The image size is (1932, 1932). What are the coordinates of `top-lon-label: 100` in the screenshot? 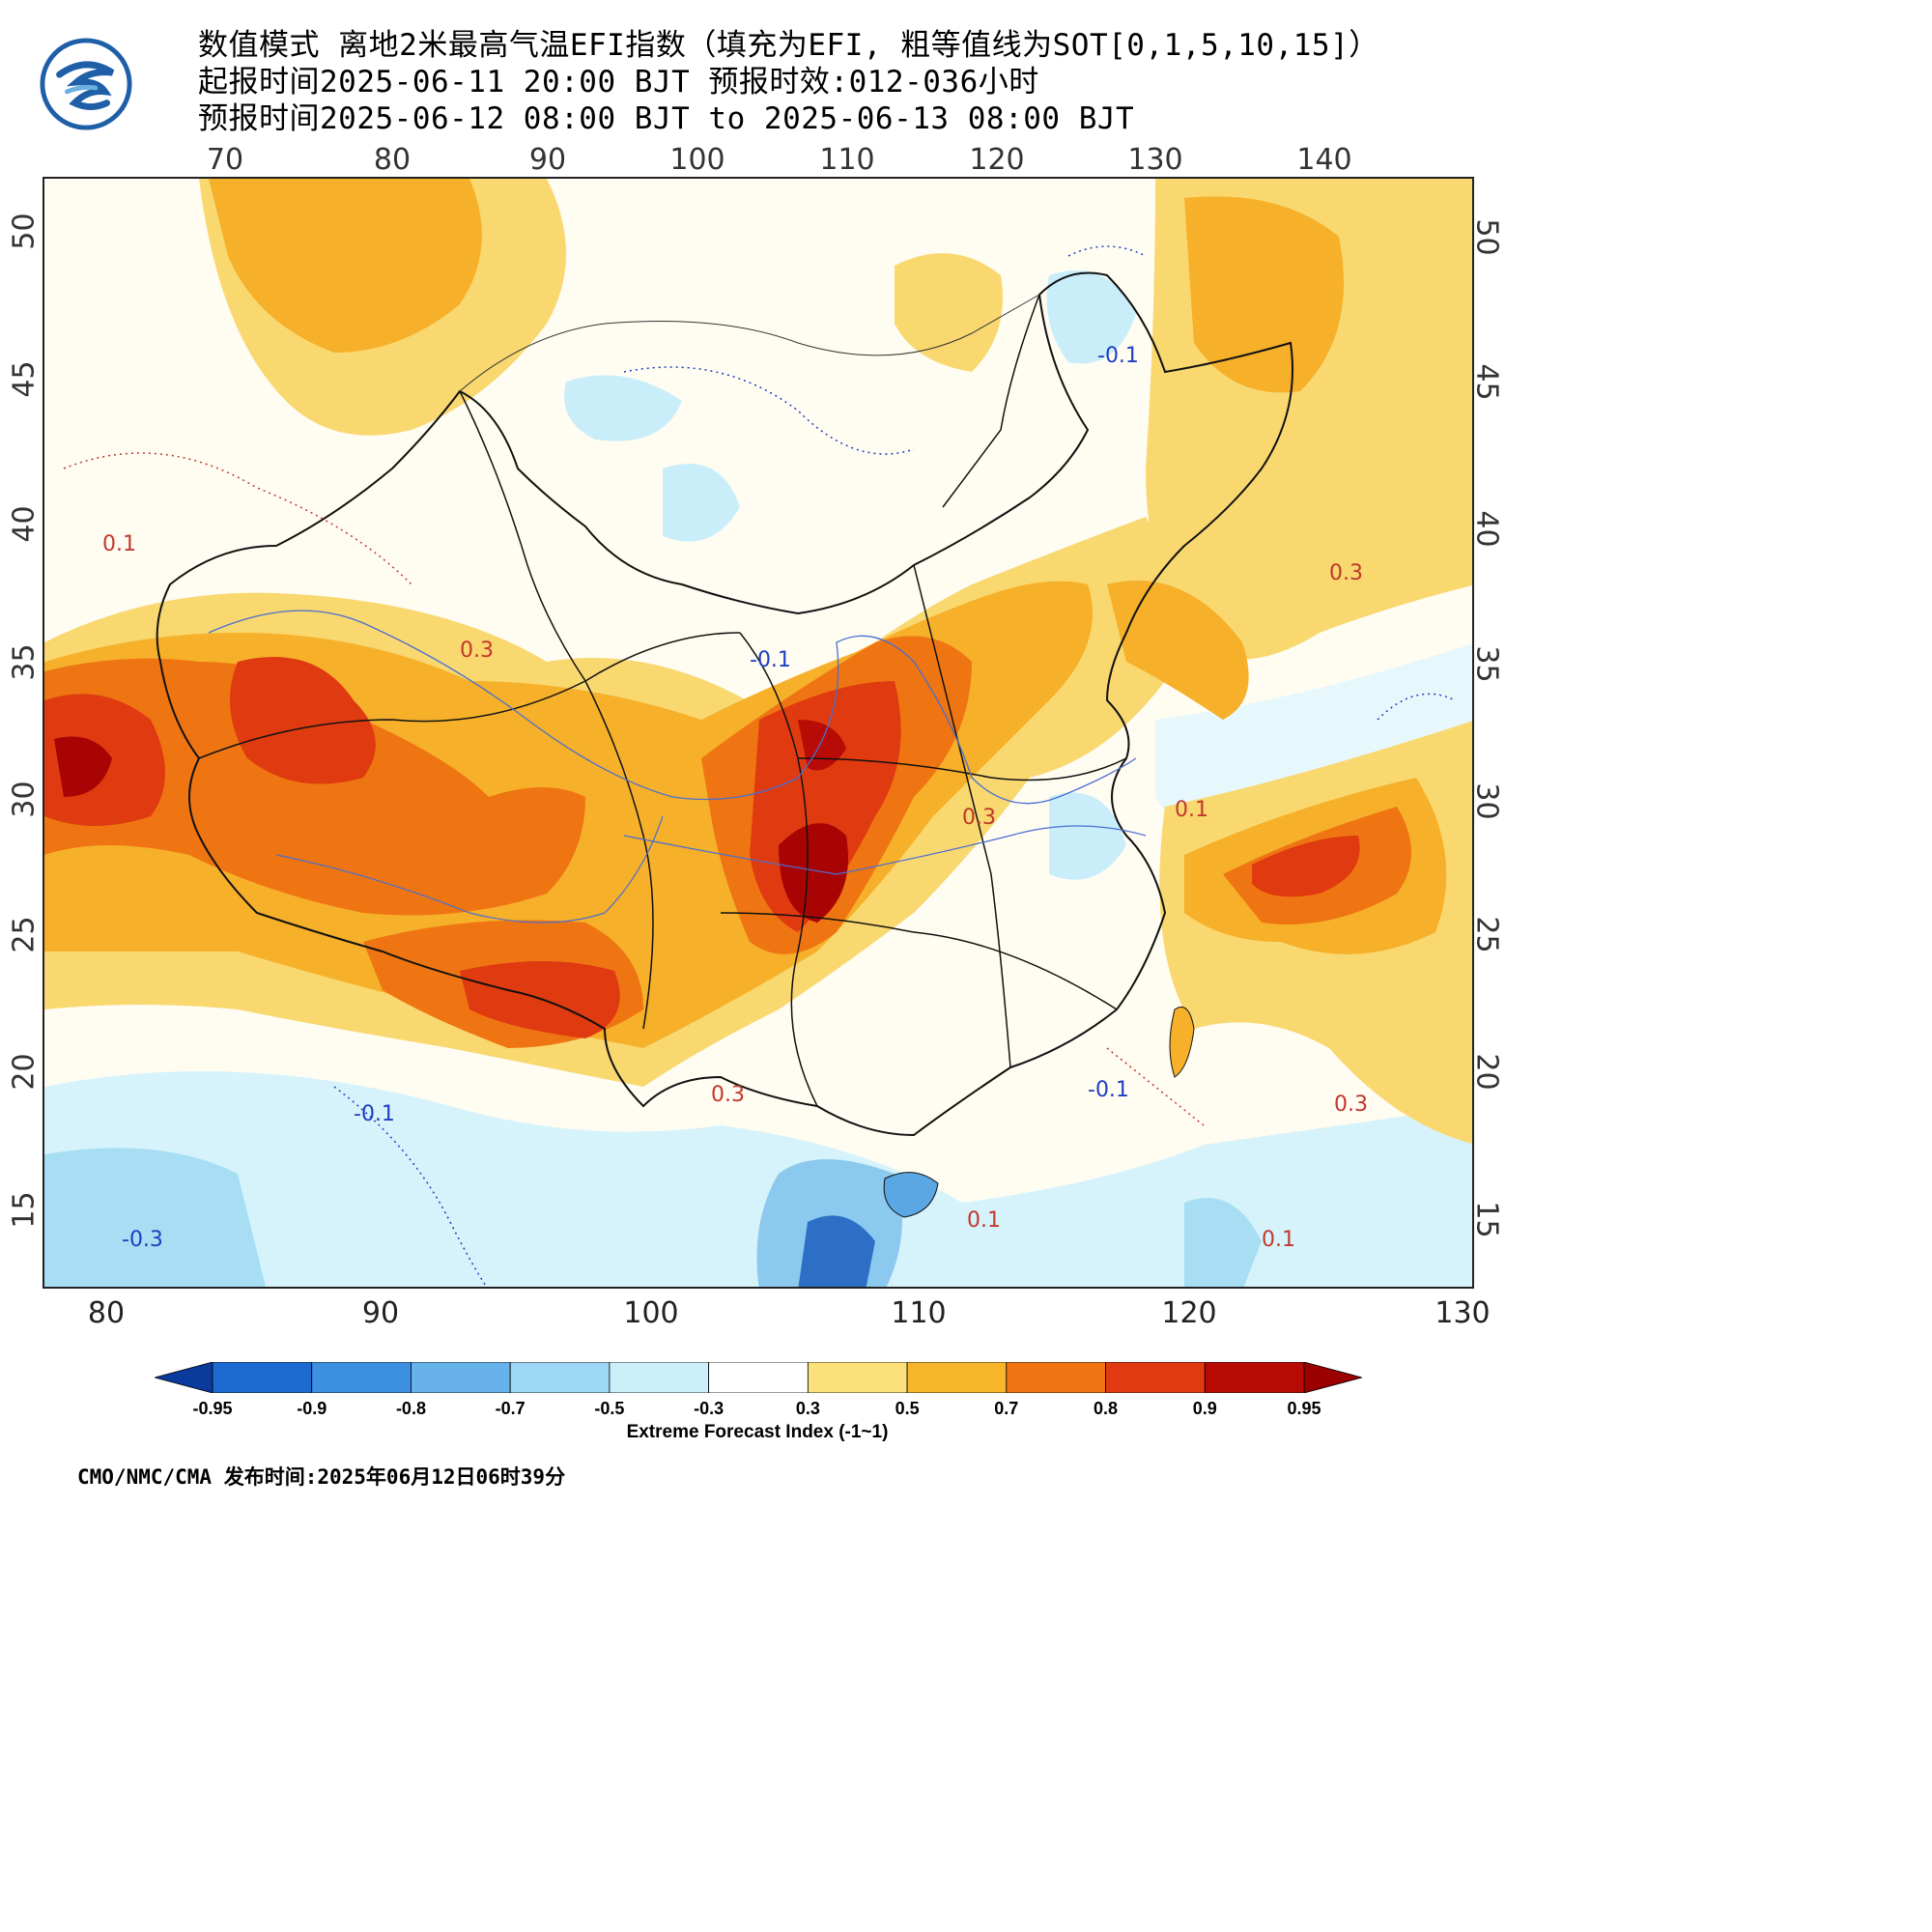 It's located at (697, 160).